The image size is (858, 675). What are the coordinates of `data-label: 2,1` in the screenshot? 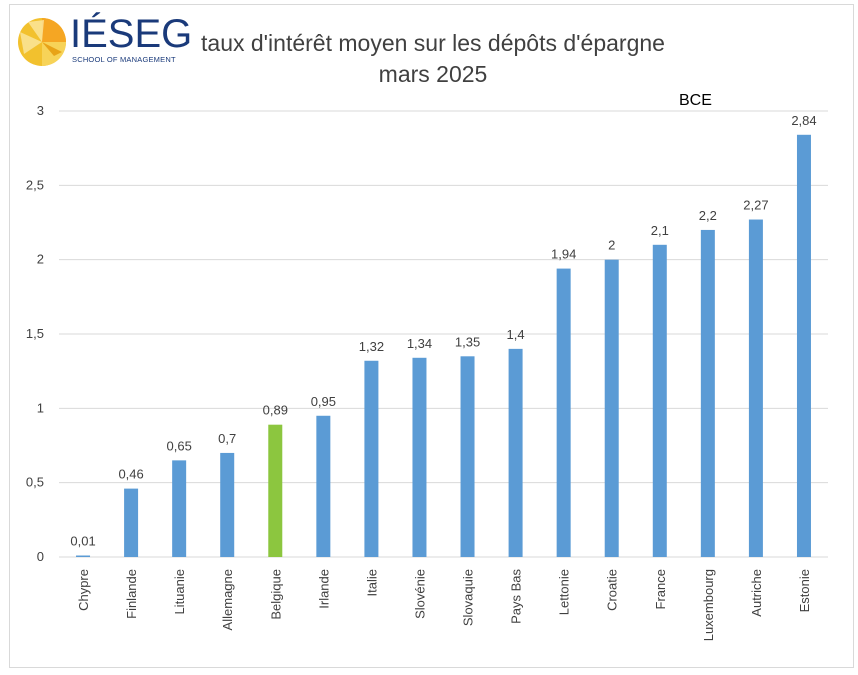 It's located at (660, 230).